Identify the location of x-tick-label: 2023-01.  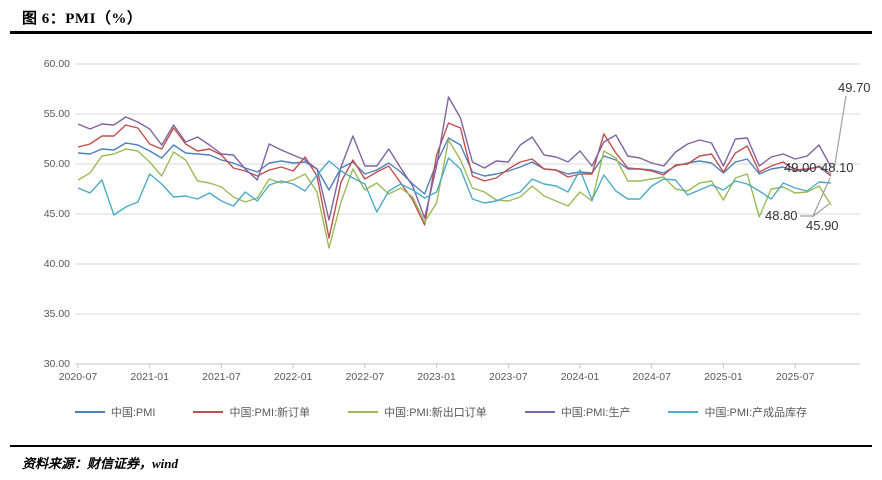
(436, 377).